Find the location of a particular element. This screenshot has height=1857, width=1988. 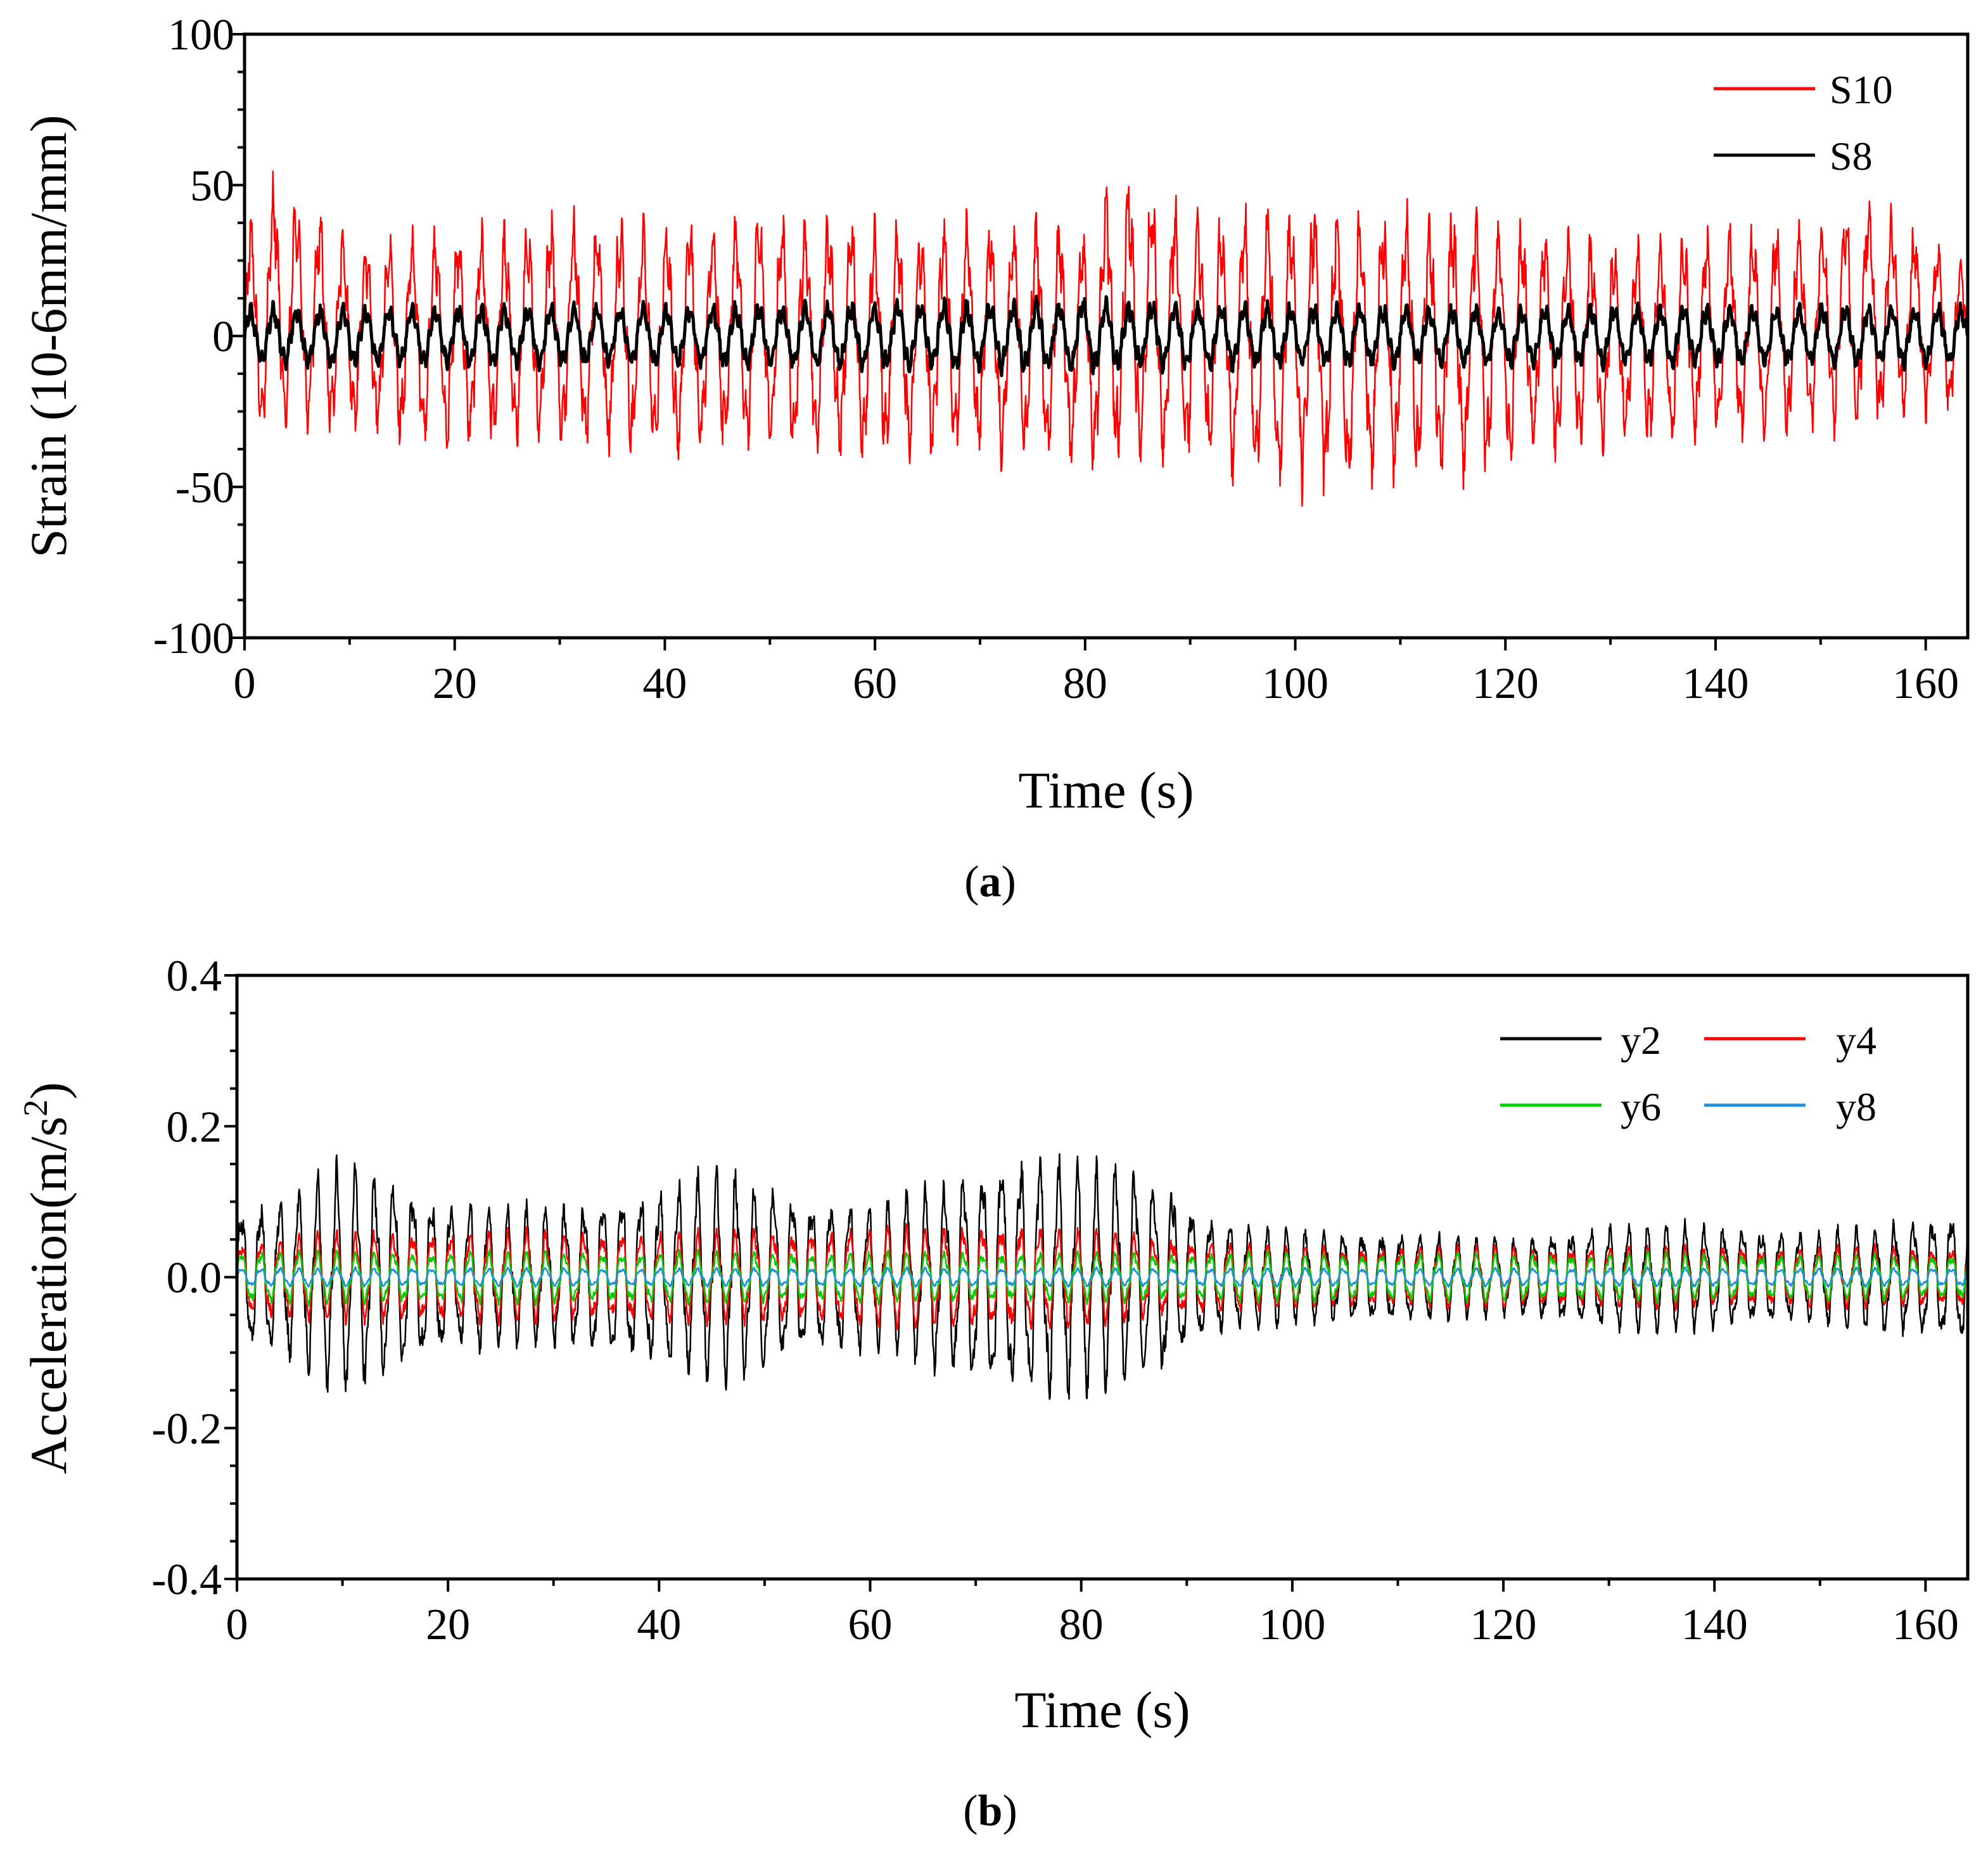

series-line-y8 is located at coordinates (1102, 1277).